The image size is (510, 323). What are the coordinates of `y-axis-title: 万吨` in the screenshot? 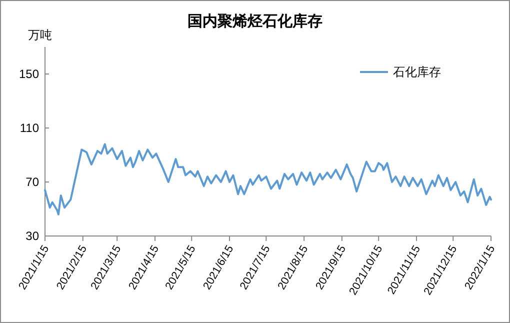 It's located at (40, 35).